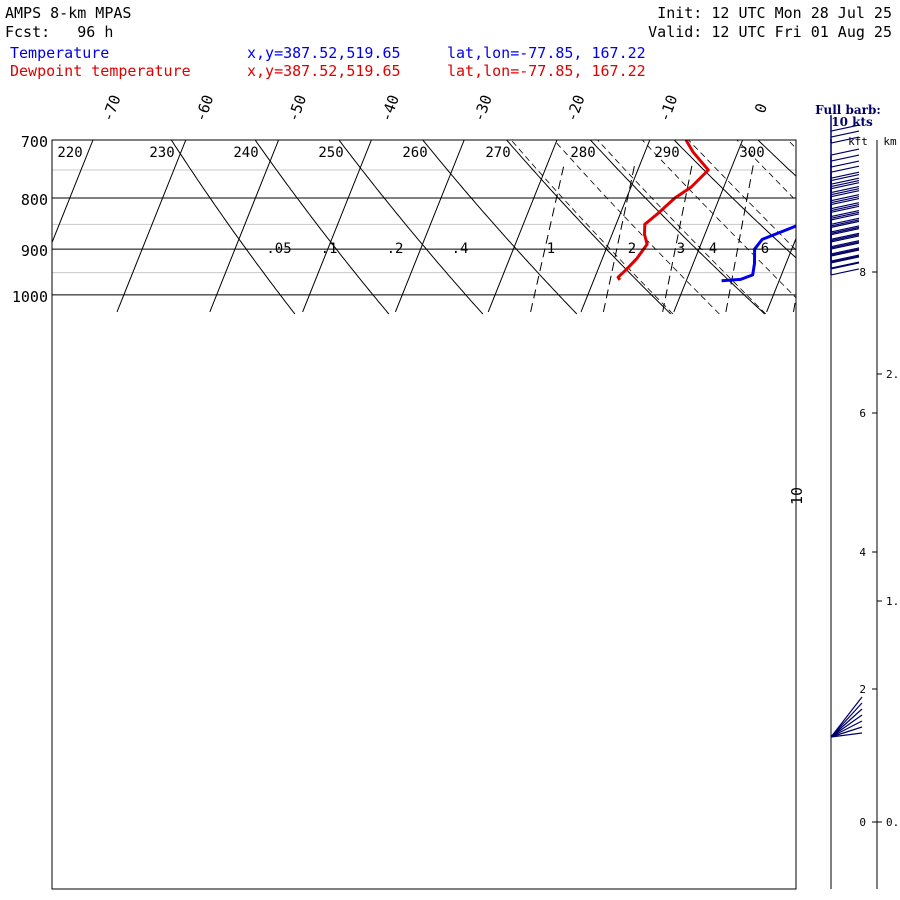 The height and width of the screenshot is (900, 900). I want to click on kft-tick-label: 8, so click(862, 272).